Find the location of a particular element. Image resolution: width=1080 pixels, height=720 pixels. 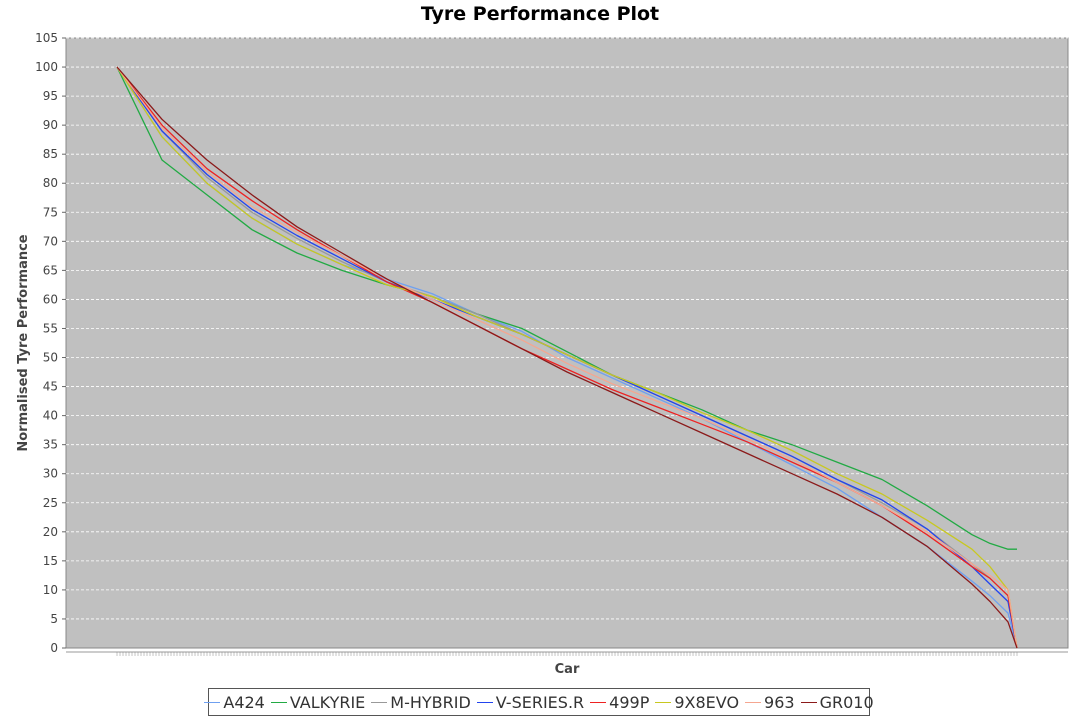

legend-item: A424 is located at coordinates (234, 702).